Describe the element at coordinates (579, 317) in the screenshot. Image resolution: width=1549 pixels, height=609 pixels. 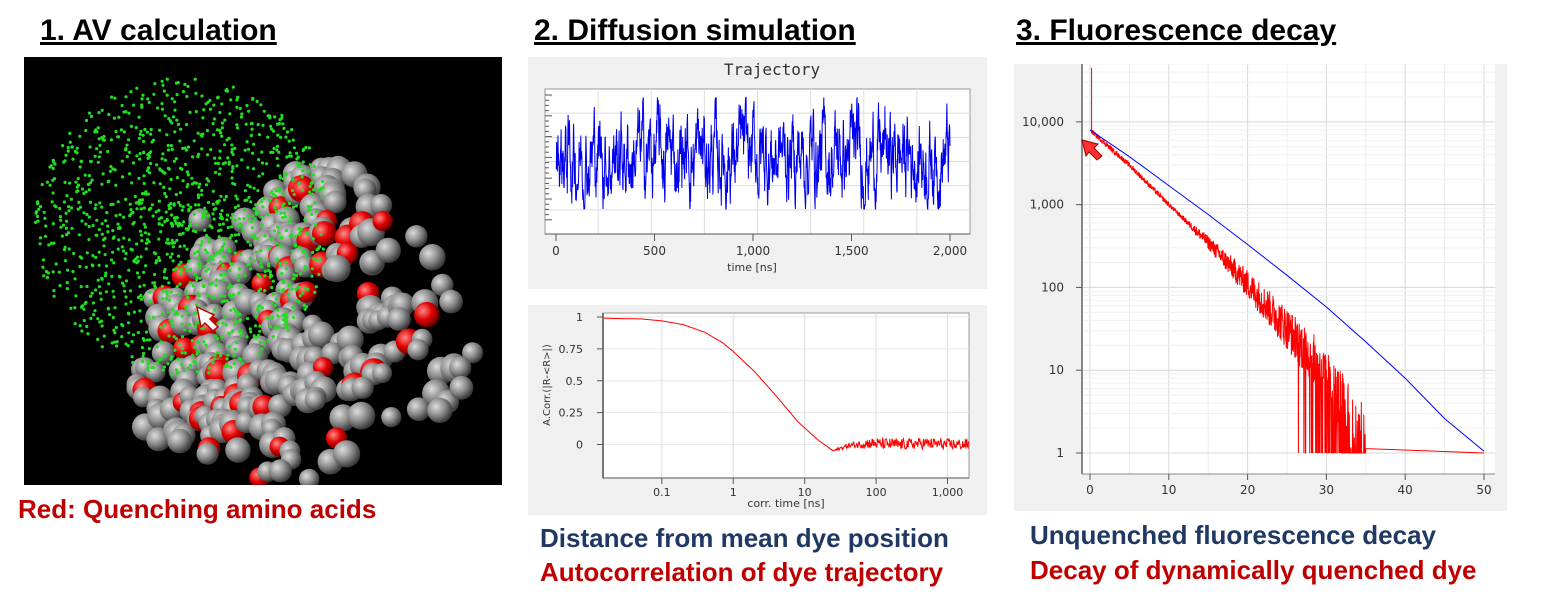
I see `autocorrelation-ytick-label: 1` at that location.